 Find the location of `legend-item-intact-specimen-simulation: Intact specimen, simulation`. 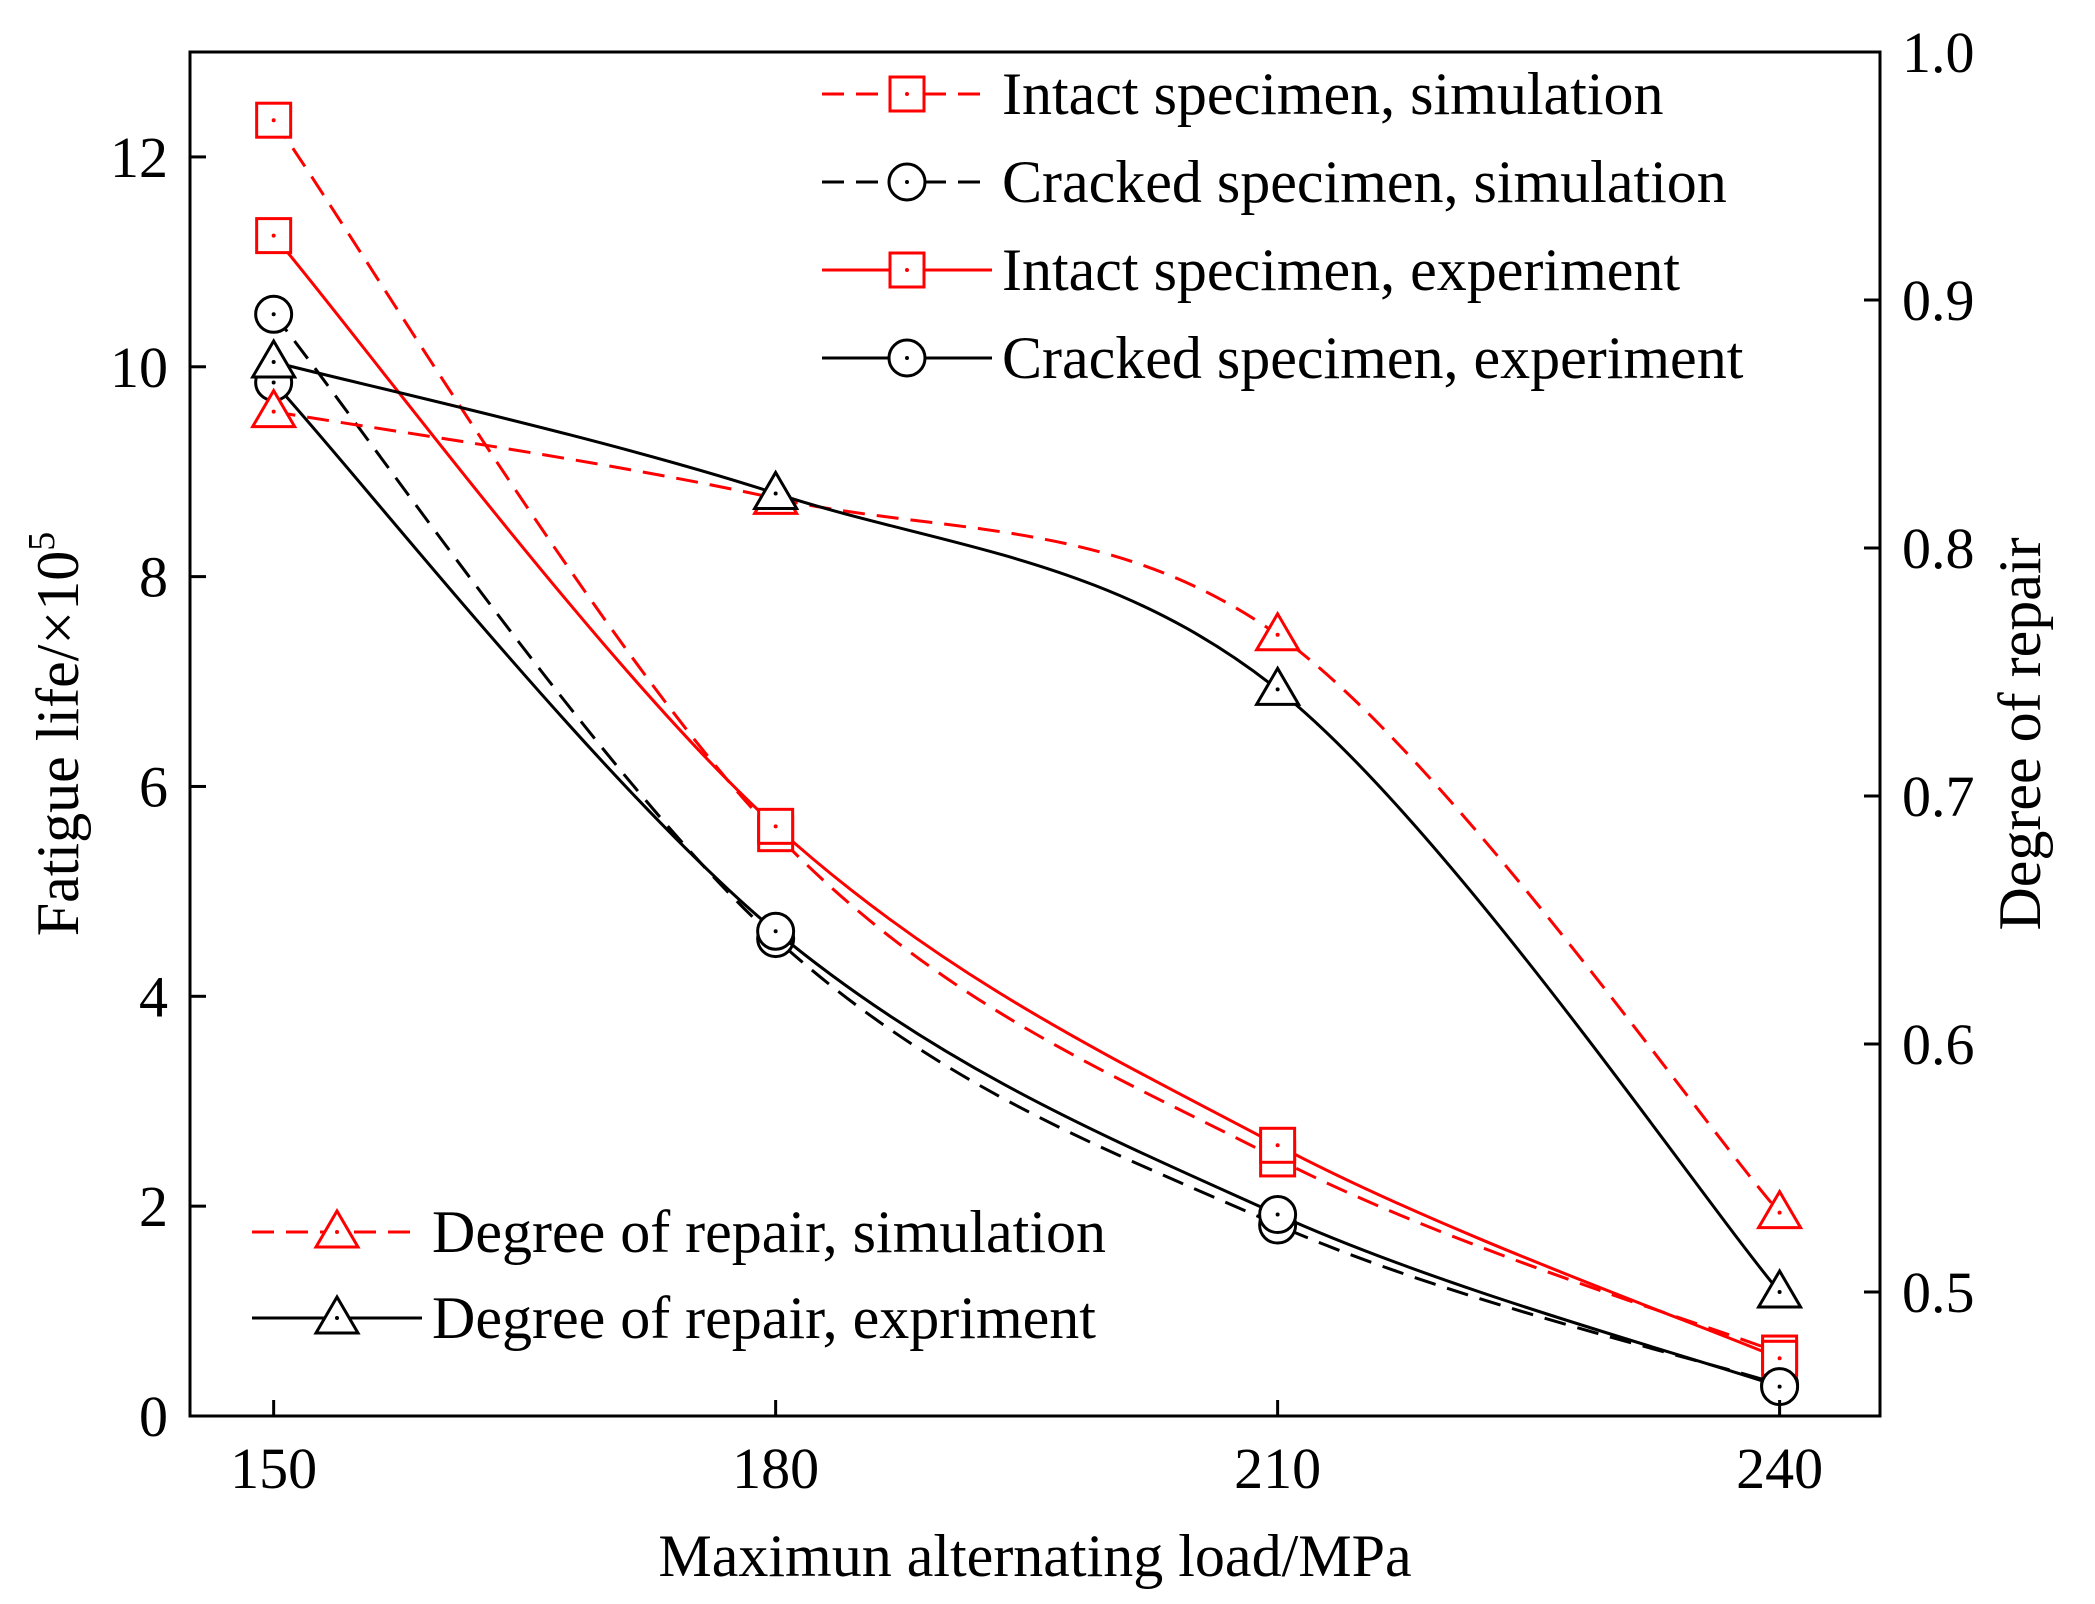

legend-item-intact-specimen-simulation: Intact specimen, simulation is located at coordinates (1243, 94).